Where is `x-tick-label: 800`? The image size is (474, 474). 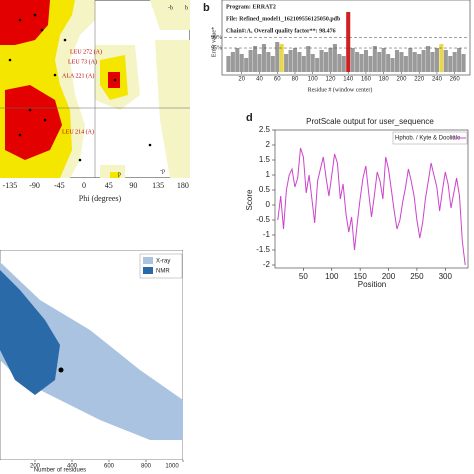 x-tick-label: 800 is located at coordinates (146, 467).